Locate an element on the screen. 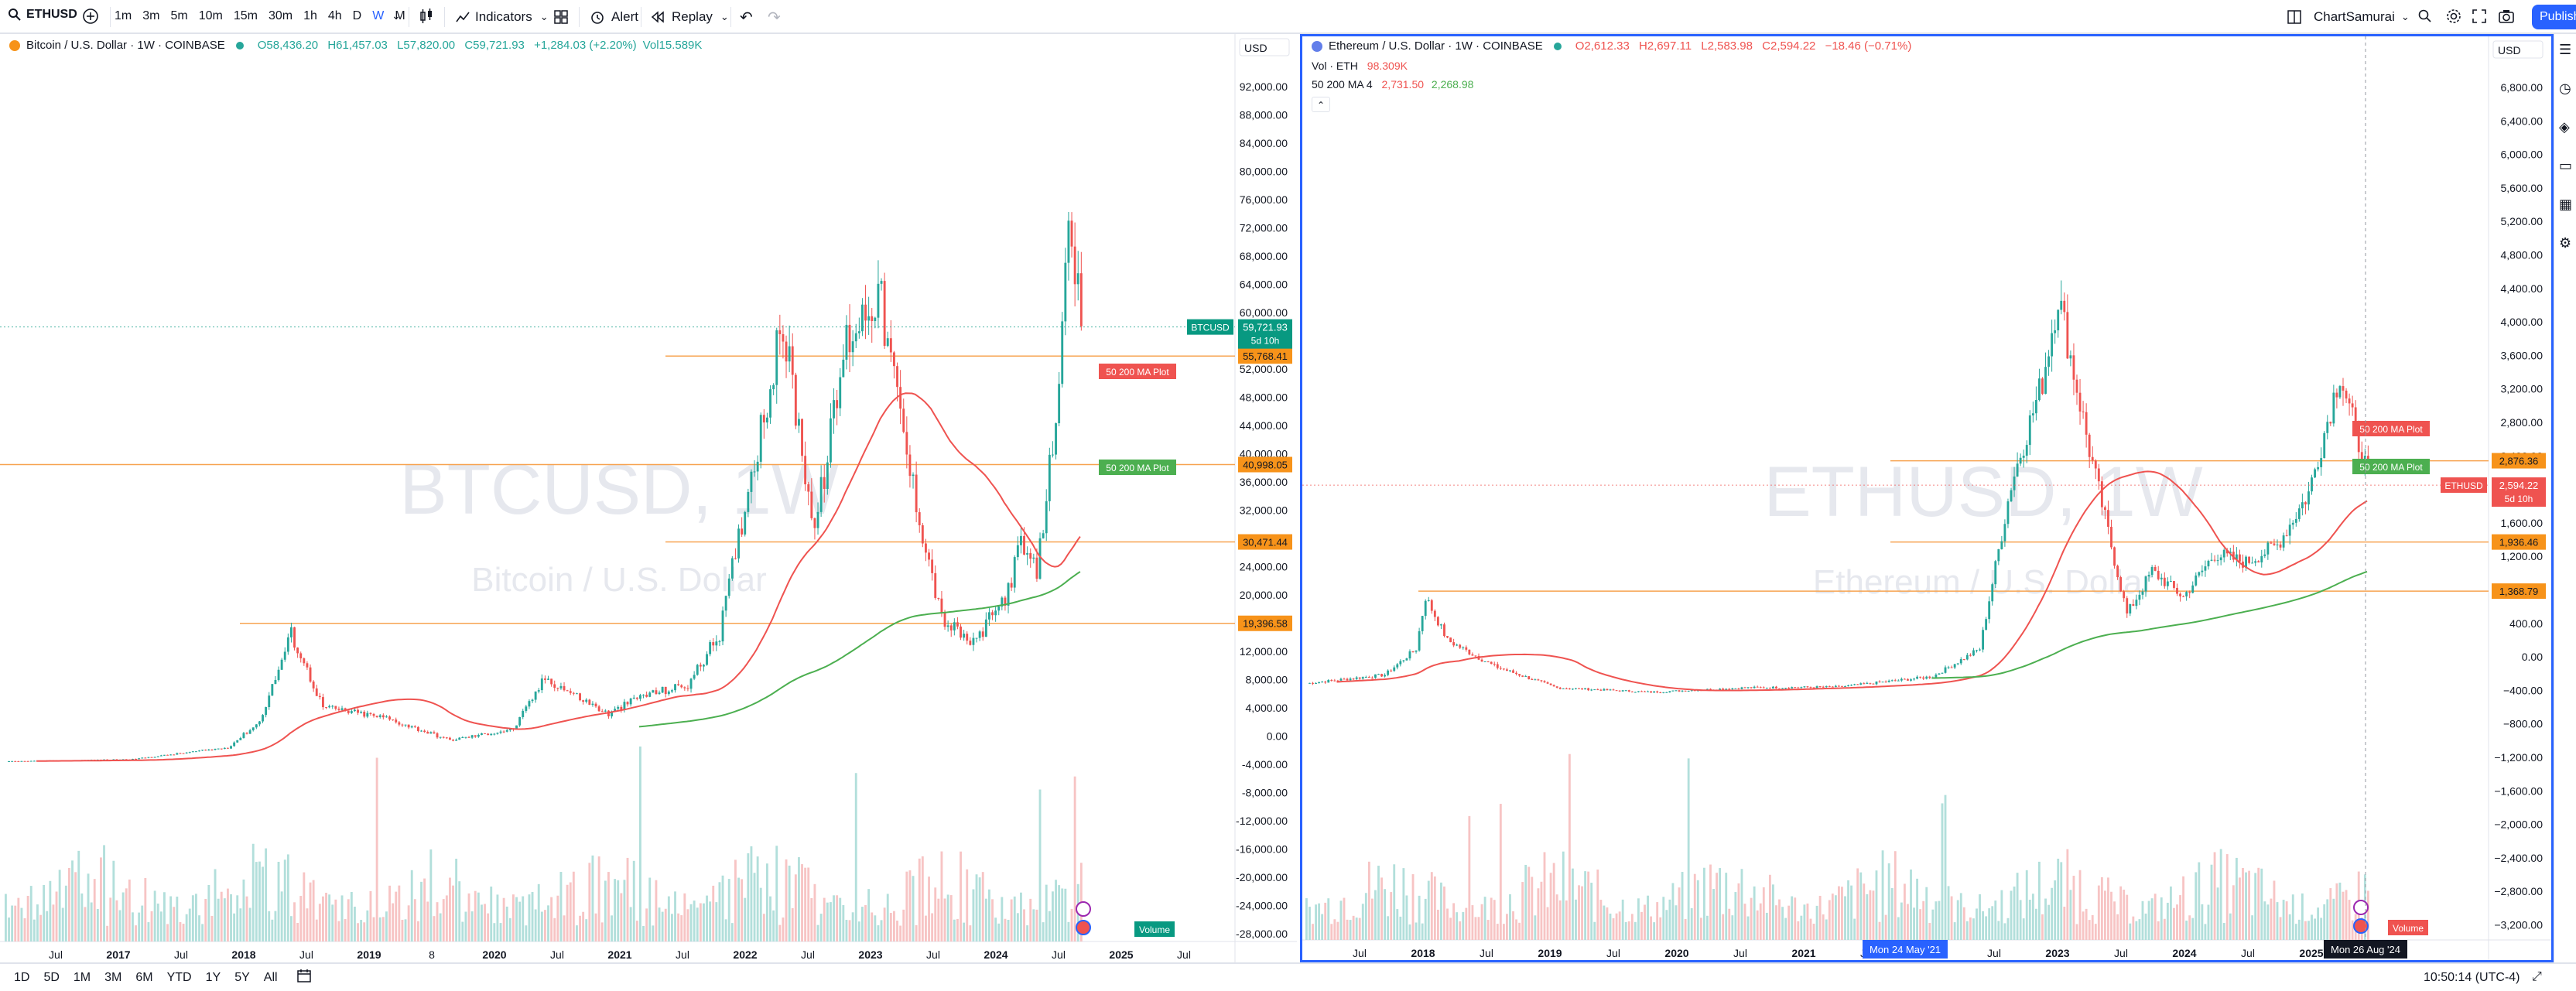  price-tick-label: 64,000.00 is located at coordinates (1264, 285).